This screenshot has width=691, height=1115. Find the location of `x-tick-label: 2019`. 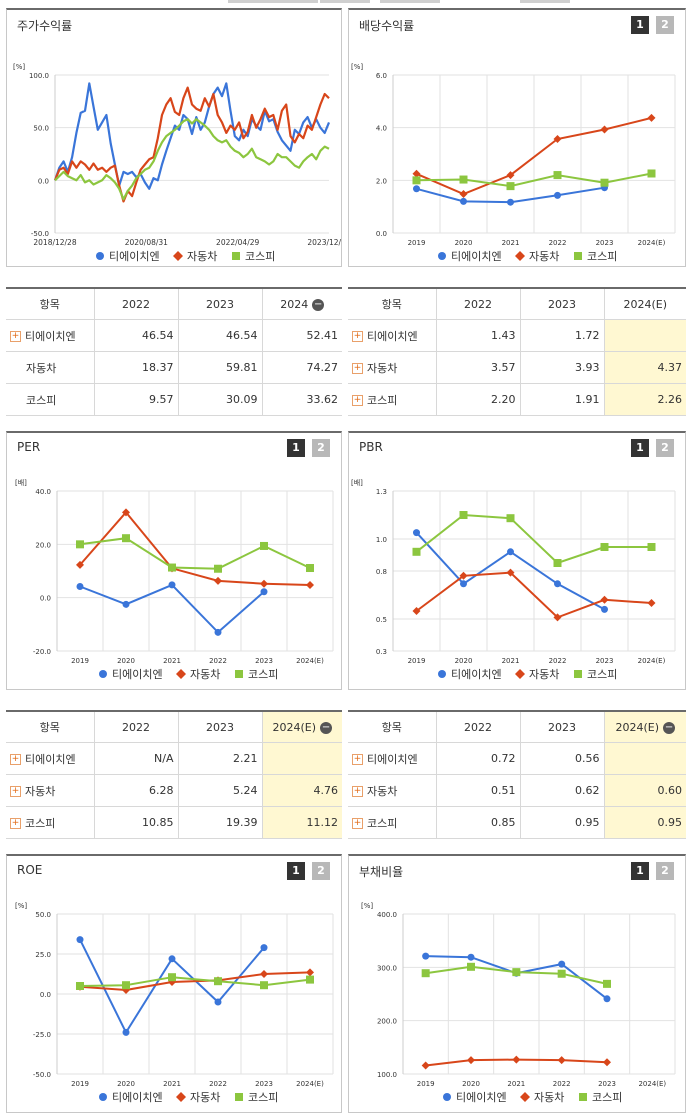

x-tick-label: 2019 is located at coordinates (417, 243).